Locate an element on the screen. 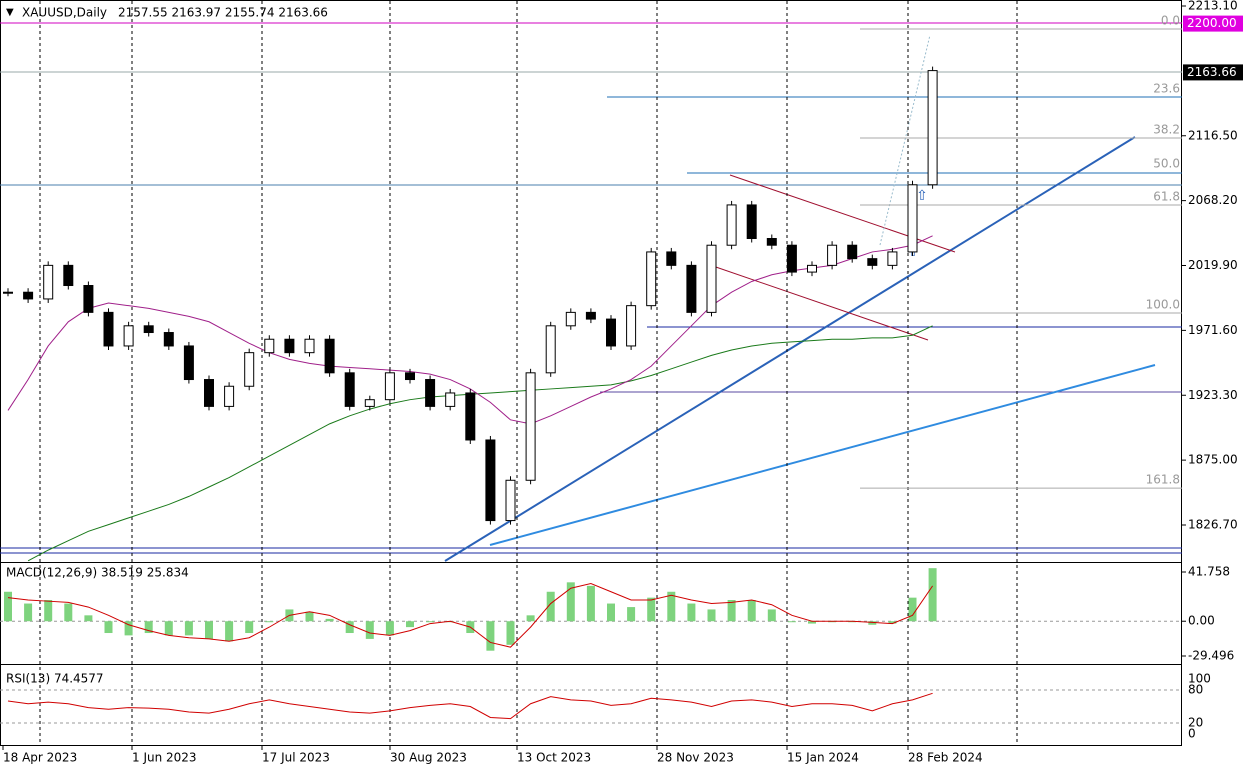 The height and width of the screenshot is (771, 1254). rsi-axis-label: 0 is located at coordinates (1192, 734).